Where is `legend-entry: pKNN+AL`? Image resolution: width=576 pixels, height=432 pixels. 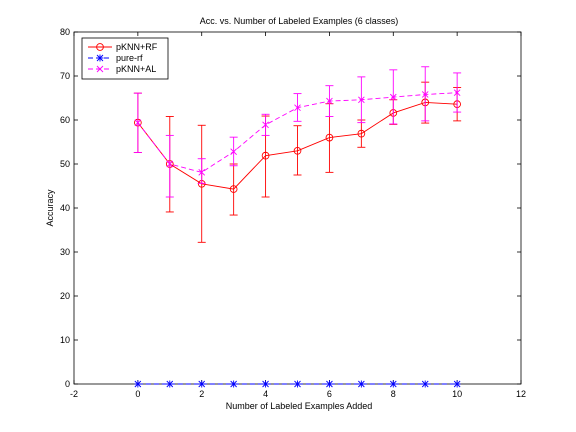 legend-entry: pKNN+AL is located at coordinates (122, 69).